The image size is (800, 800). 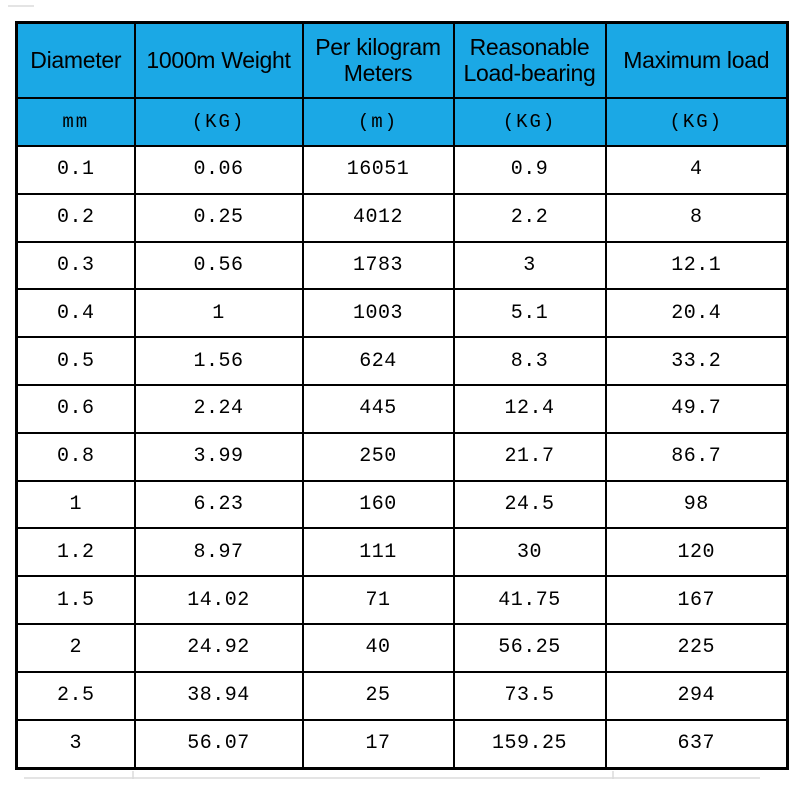 I want to click on table-row: 1.2 8.97 111 30 120, so click(x=402, y=552).